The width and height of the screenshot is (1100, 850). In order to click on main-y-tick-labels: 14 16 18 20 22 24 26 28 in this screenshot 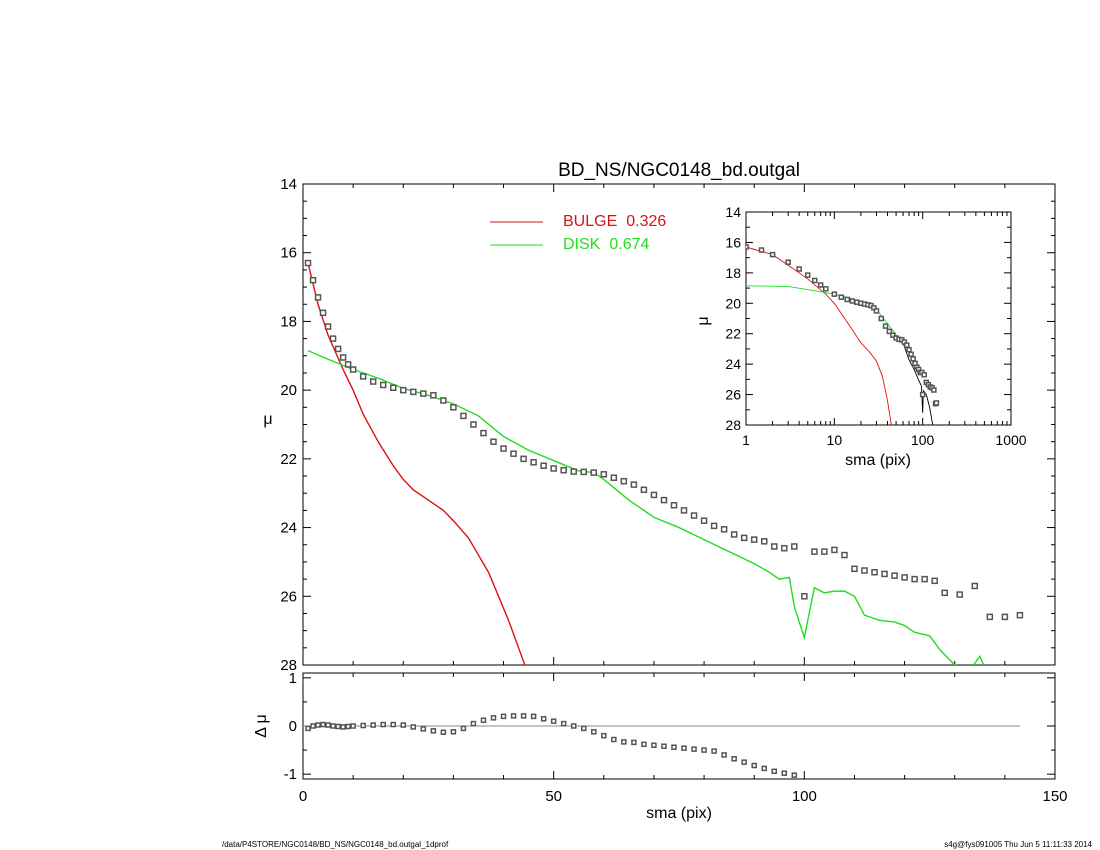, I will do `click(288, 425)`.